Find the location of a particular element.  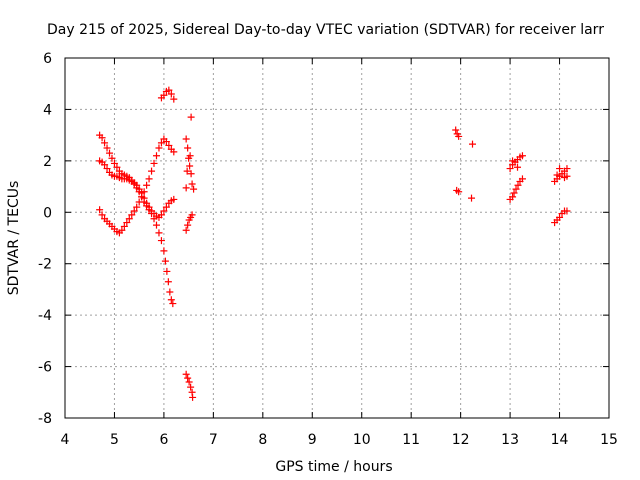

x-axis-label: GPS time / hours is located at coordinates (333, 467).